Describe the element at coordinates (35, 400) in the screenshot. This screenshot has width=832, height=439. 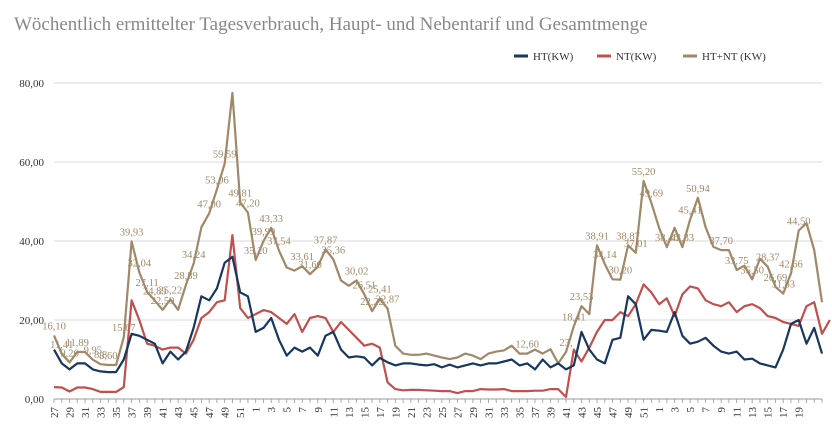
I see `y-tick-label: 0,00` at that location.